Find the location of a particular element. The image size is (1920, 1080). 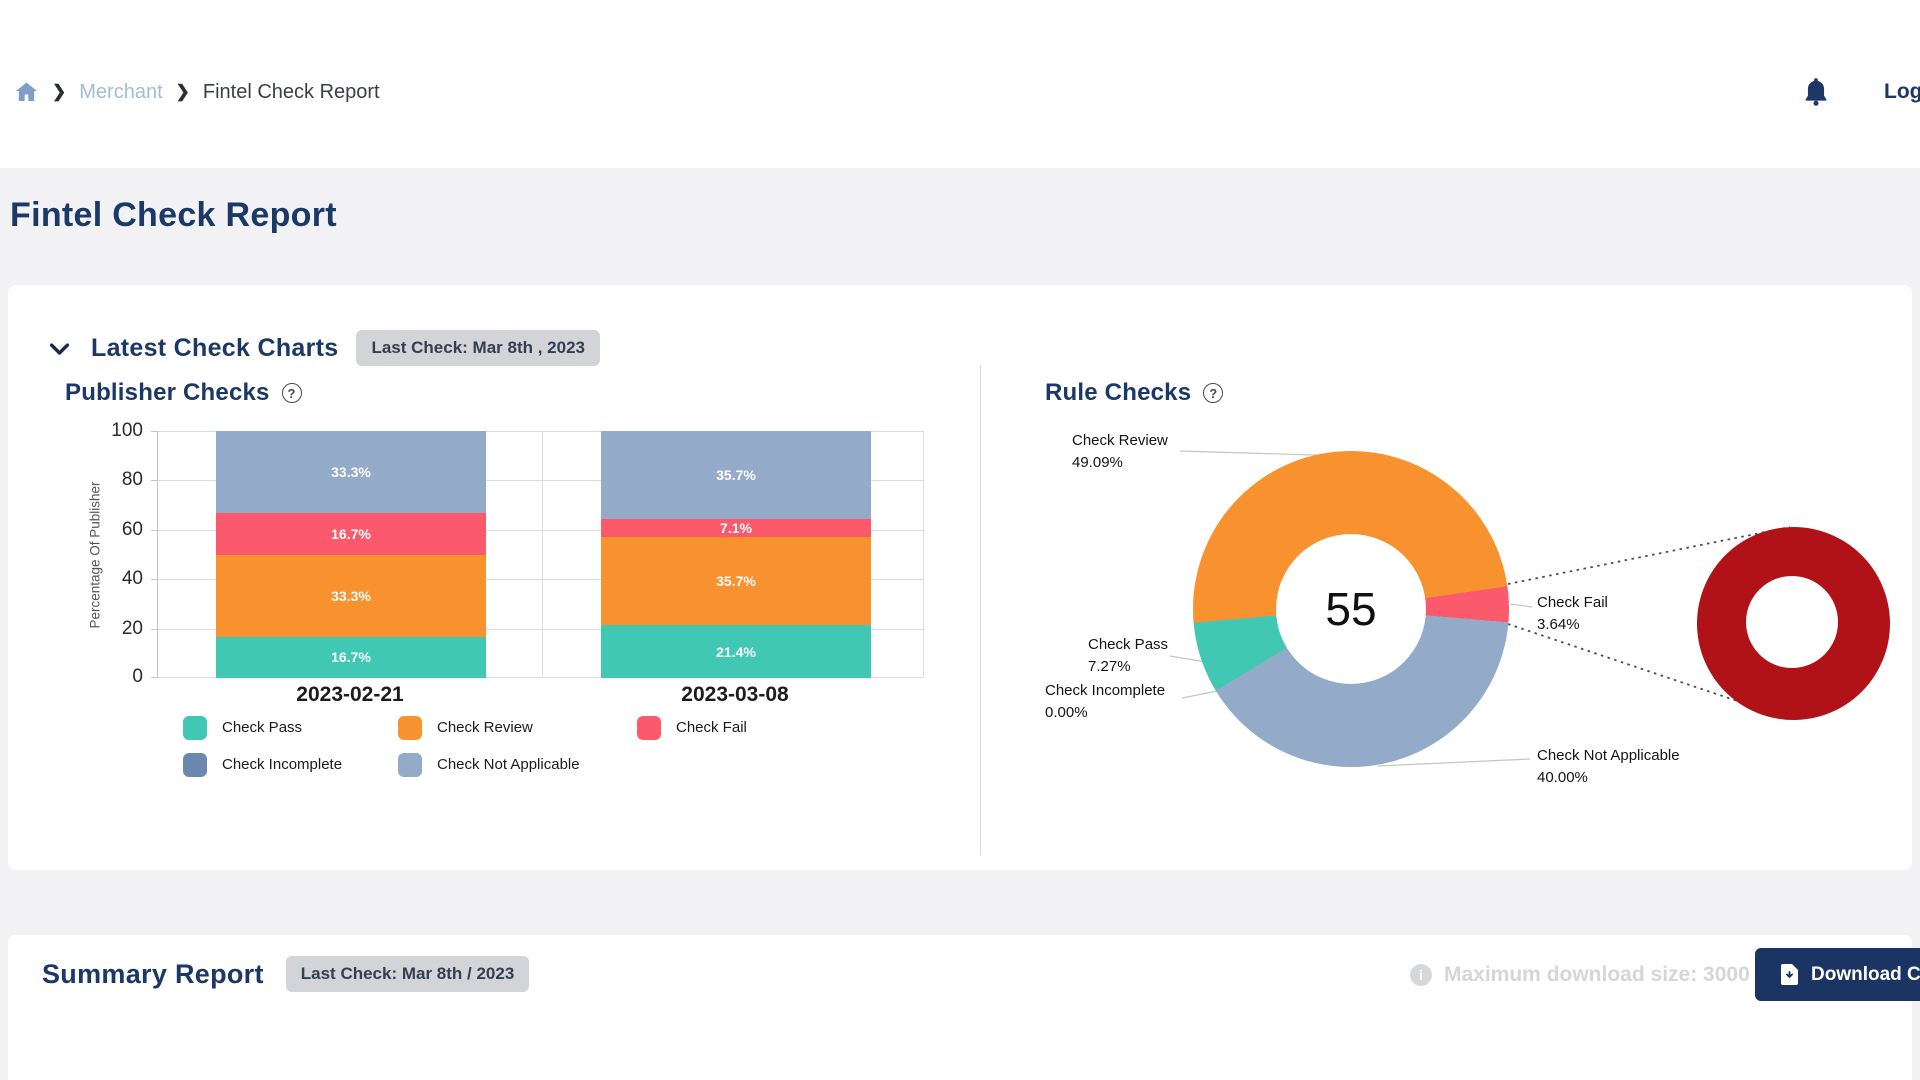

bar-segment-value: 7.1% is located at coordinates (736, 528).